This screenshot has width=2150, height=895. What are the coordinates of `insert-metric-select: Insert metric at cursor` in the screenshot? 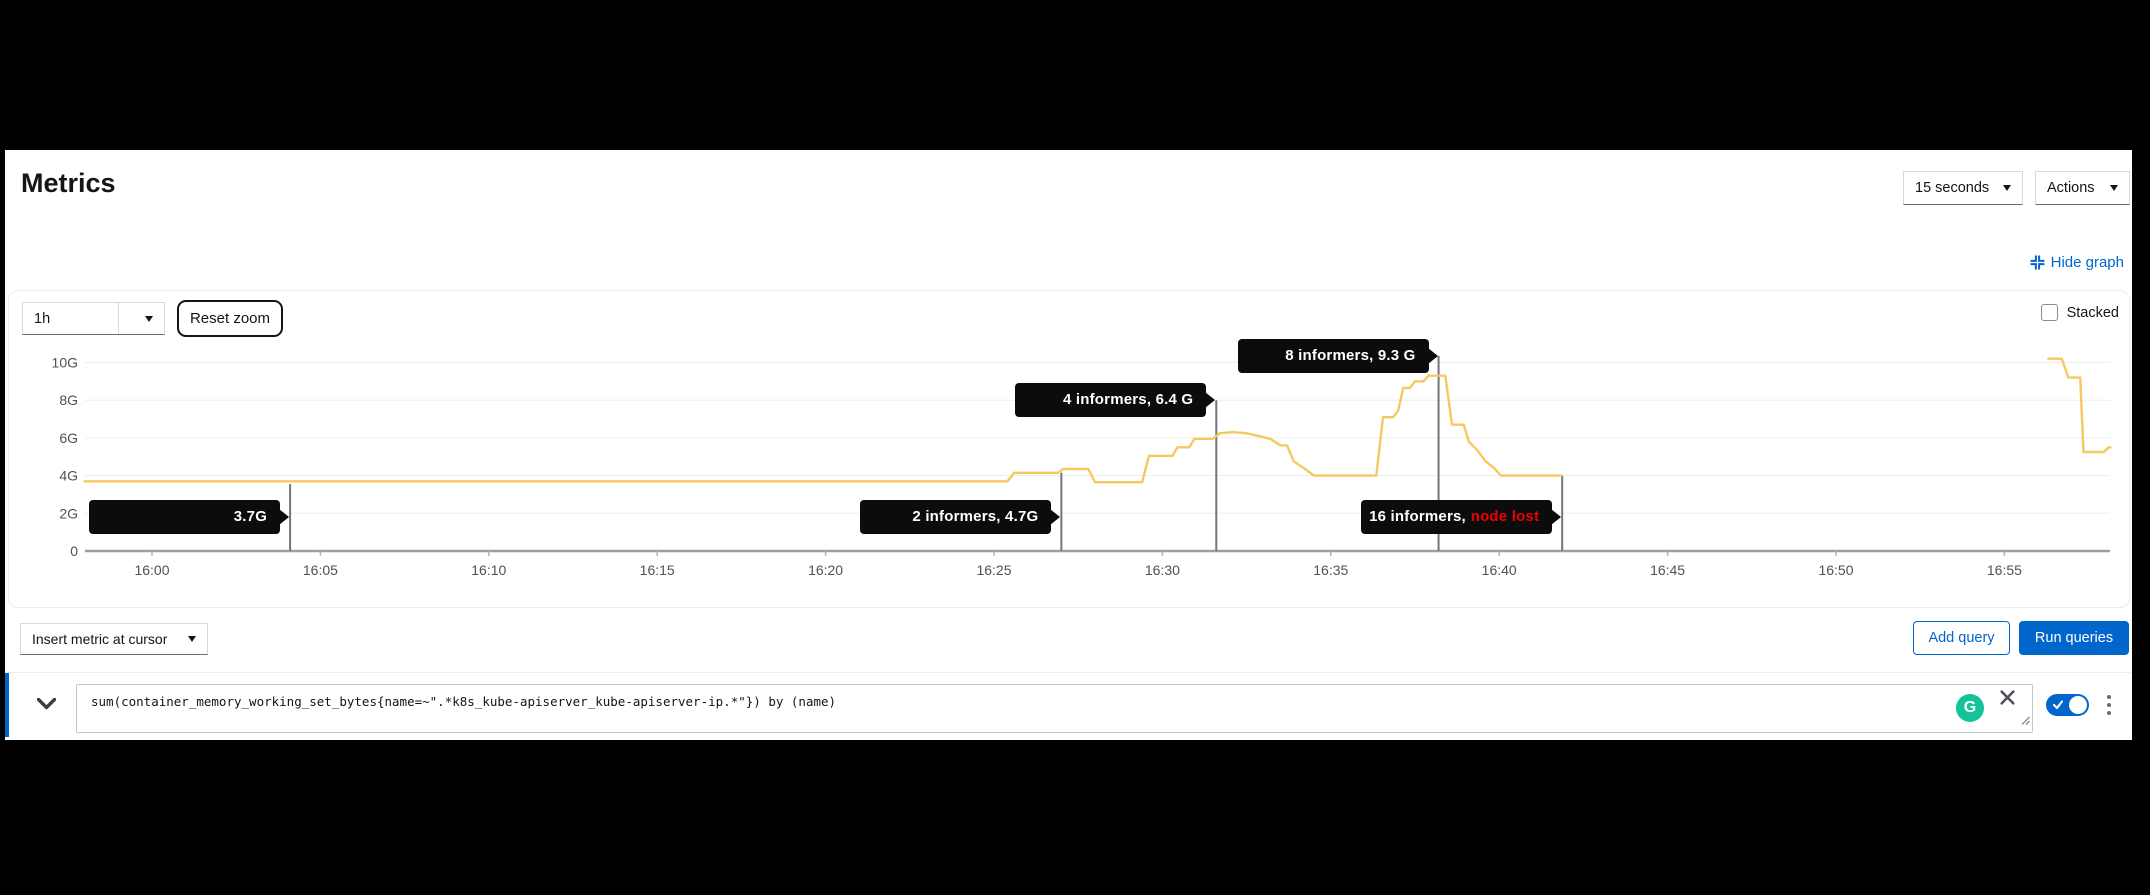 It's located at (114, 639).